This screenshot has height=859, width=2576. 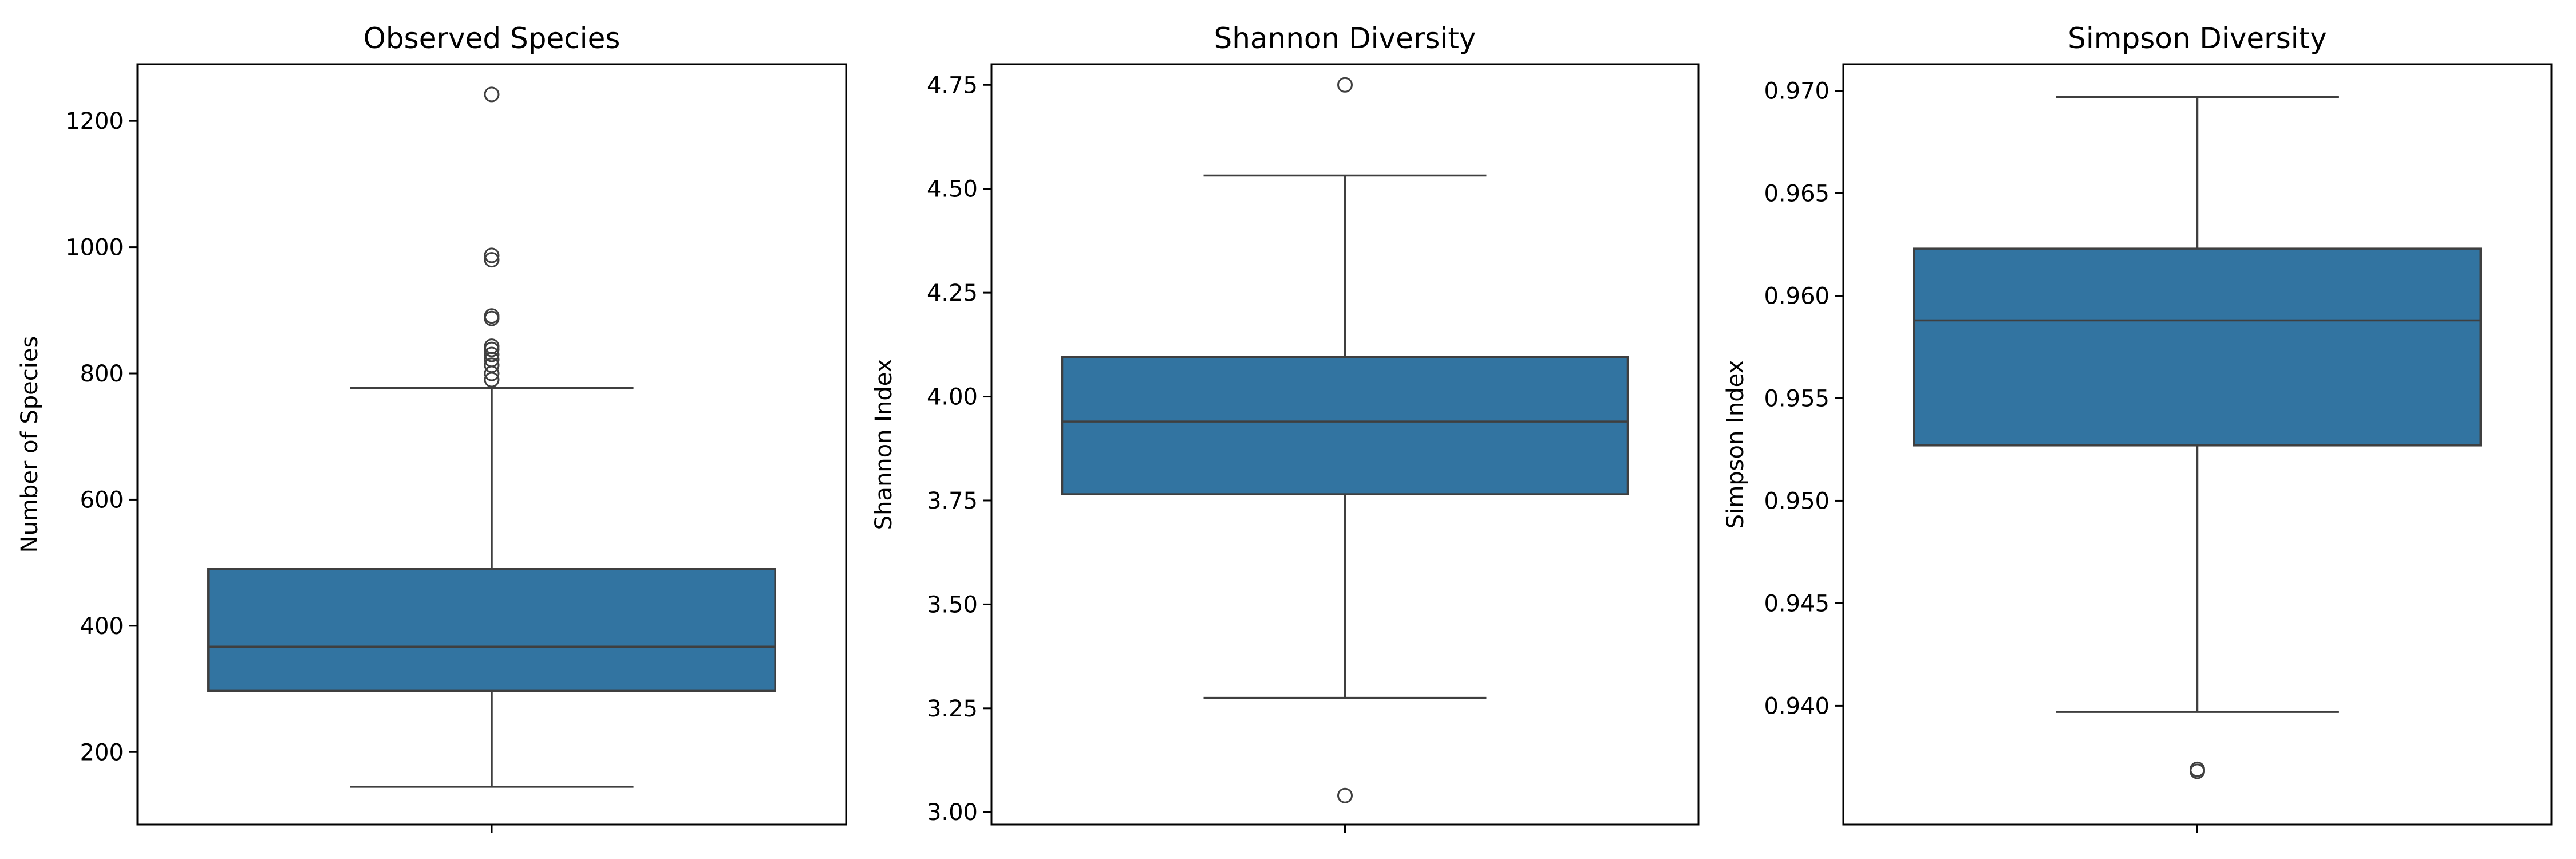 What do you see at coordinates (1797, 296) in the screenshot?
I see `y-tick-label: 0.960` at bounding box center [1797, 296].